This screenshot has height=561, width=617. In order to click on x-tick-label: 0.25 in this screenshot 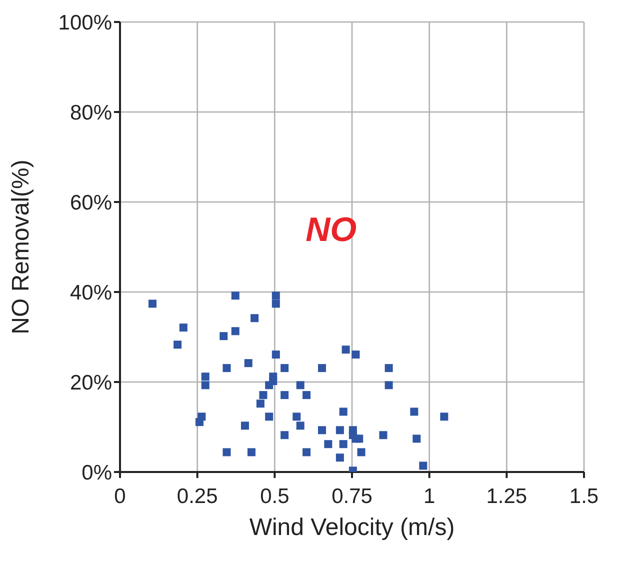, I will do `click(197, 496)`.